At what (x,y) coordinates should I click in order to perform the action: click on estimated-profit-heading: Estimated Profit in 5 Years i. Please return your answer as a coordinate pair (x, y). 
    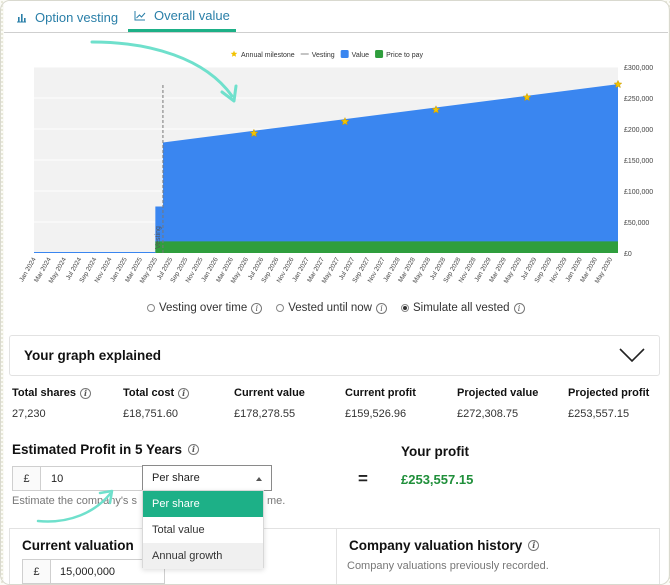
    Looking at the image, I should click on (106, 449).